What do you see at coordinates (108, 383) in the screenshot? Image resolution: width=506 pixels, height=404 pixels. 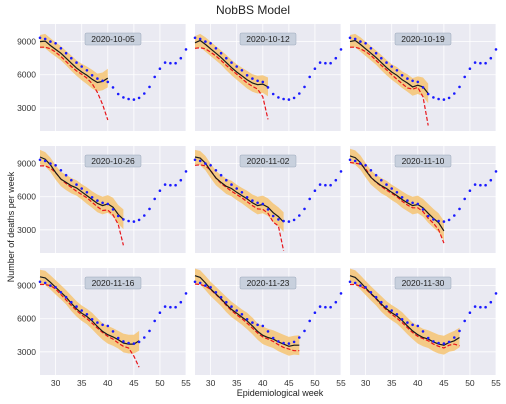 I see `x-tick-label: 40` at bounding box center [108, 383].